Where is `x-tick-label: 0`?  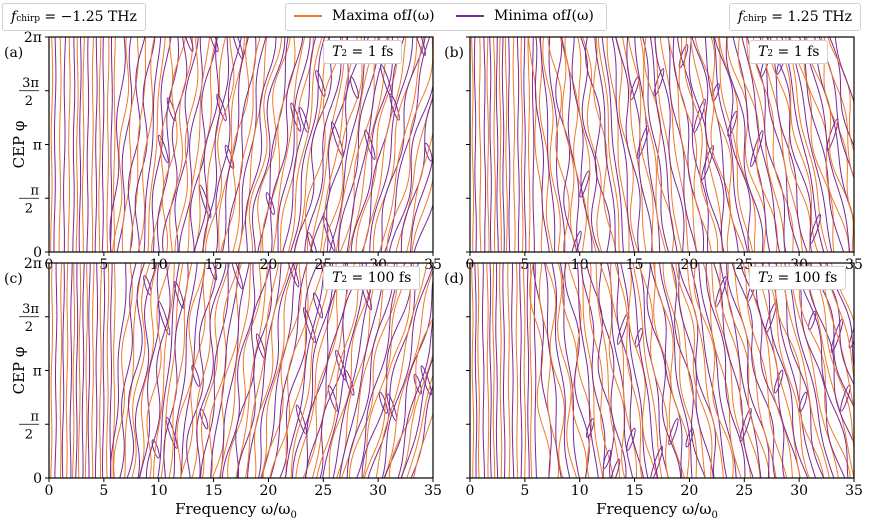 x-tick-label: 0 is located at coordinates (470, 491).